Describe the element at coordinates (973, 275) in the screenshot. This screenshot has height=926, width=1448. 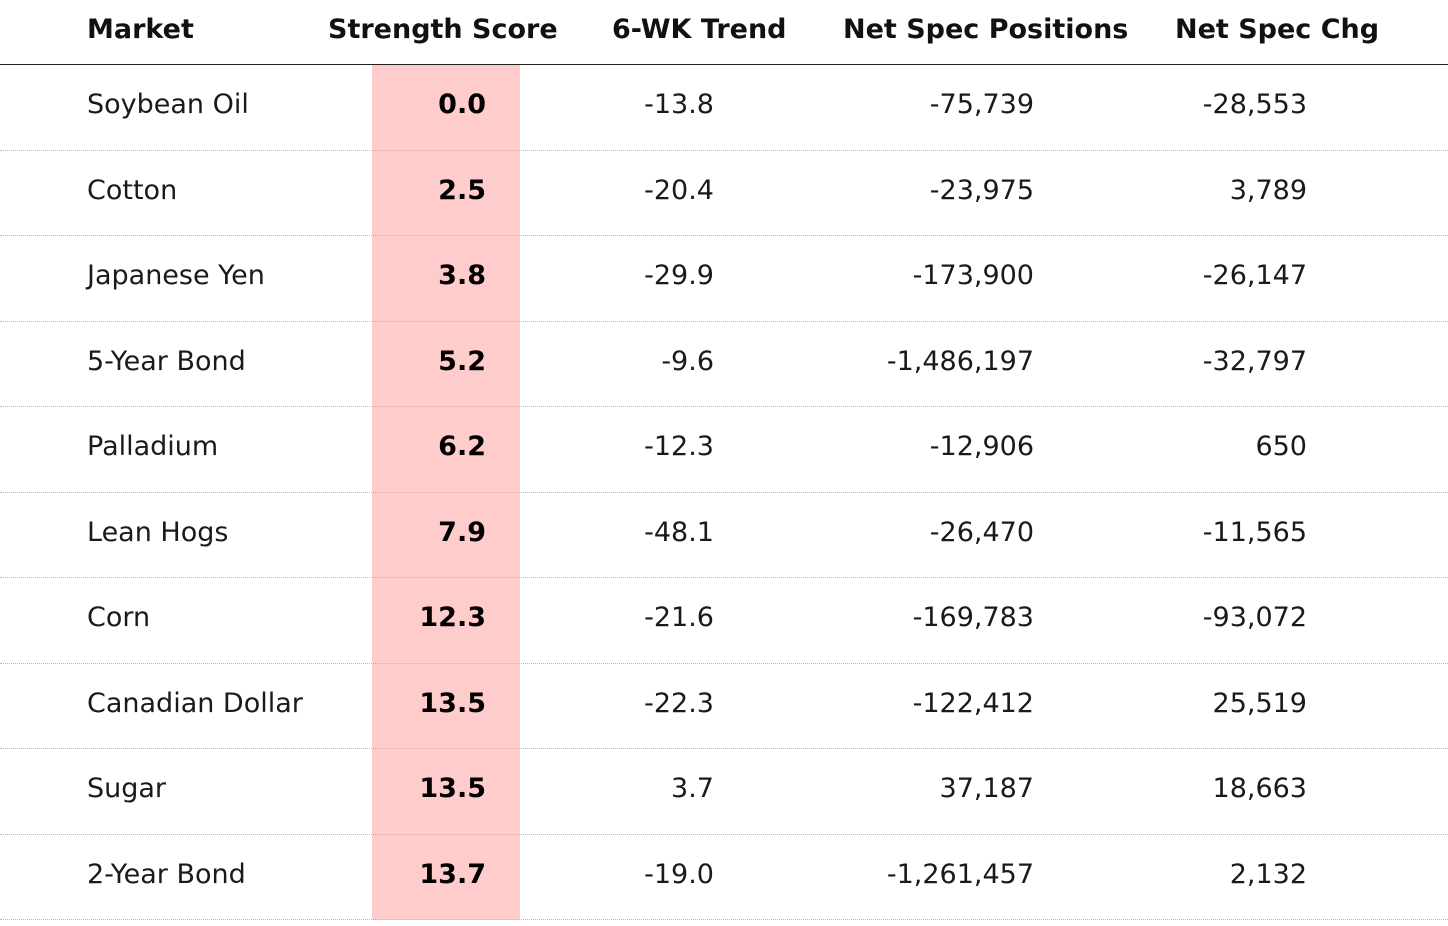
I see `net-spec-positions-cell: -173,900` at that location.